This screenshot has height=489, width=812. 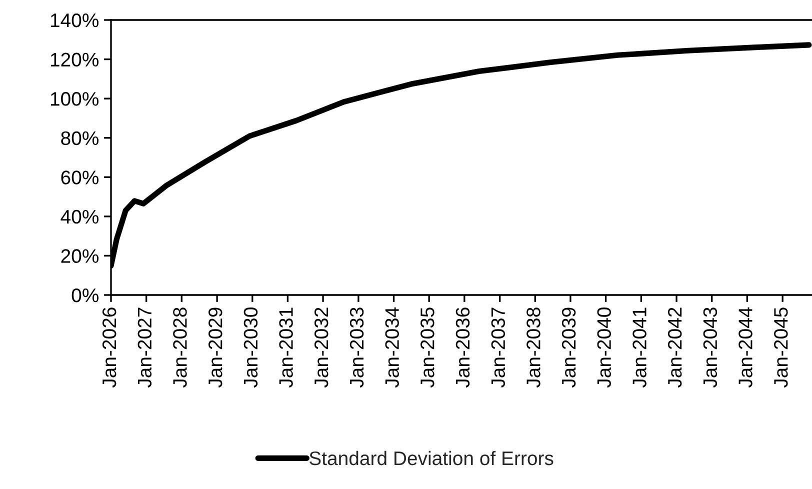 What do you see at coordinates (85, 295) in the screenshot?
I see `y-tick-label: 0%` at bounding box center [85, 295].